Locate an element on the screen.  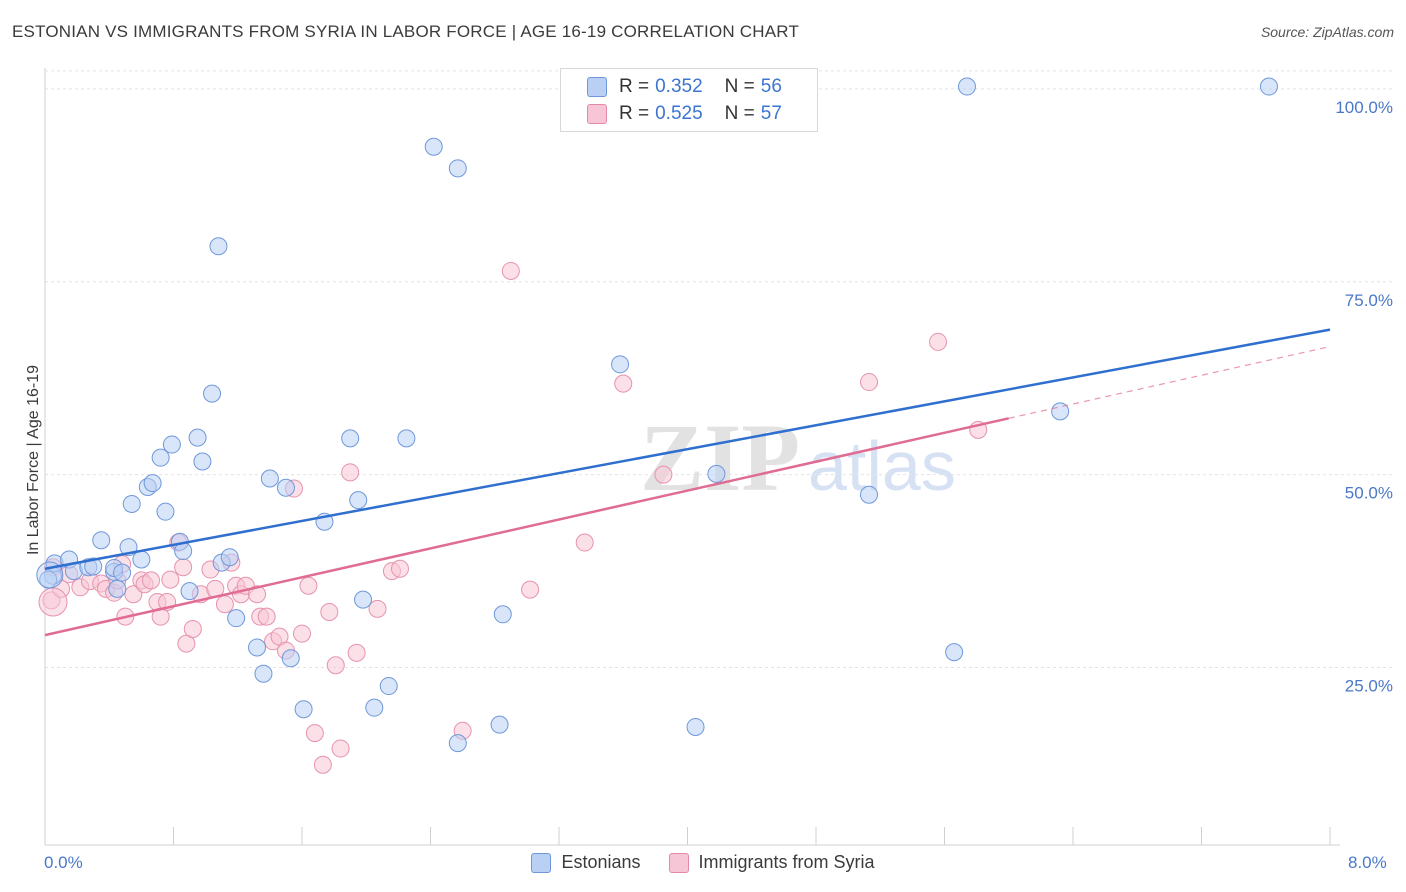
source-label: Source: ZipAtlas.com is located at coordinates (1327, 32).